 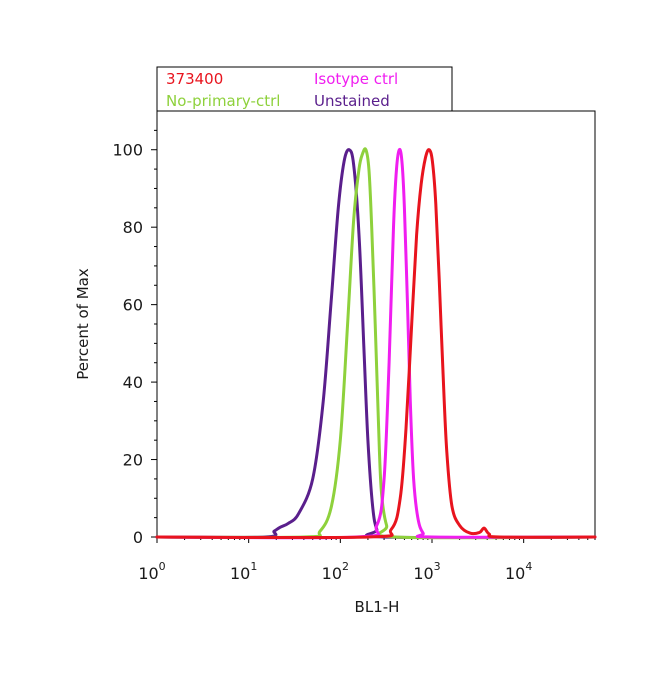 I want to click on y-axis: 0 20 40 60 80 100, so click(x=134, y=338).